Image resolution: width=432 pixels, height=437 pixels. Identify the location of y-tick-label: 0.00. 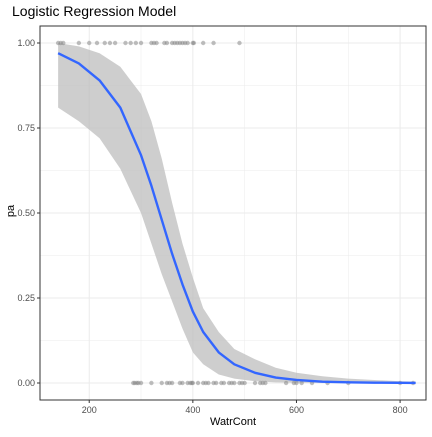
(26, 383).